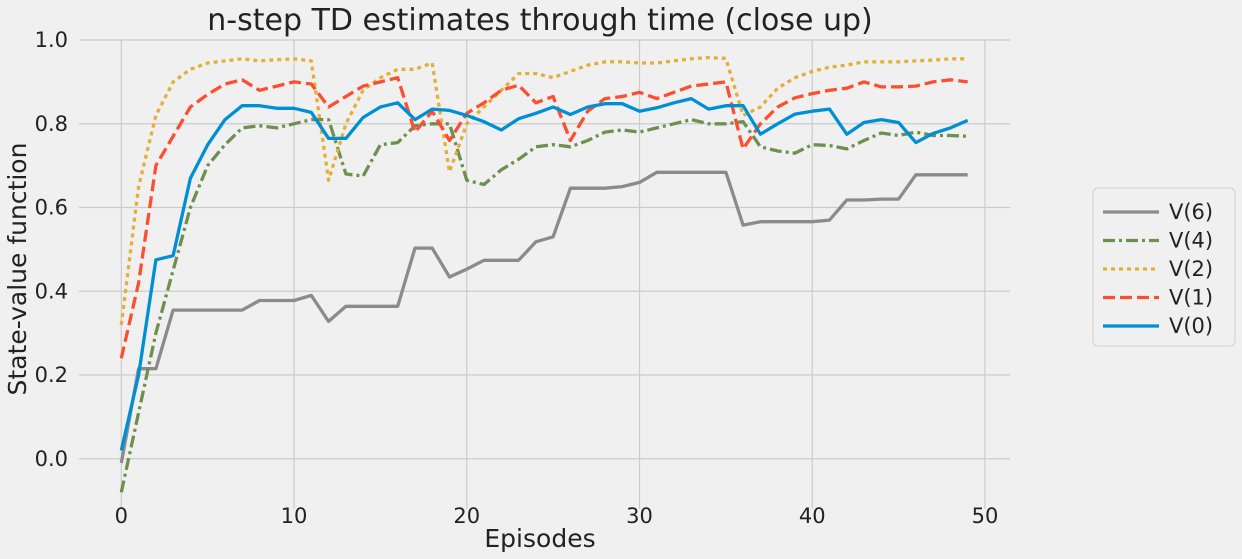 Image resolution: width=1242 pixels, height=559 pixels. I want to click on y-tick-label: 1.0, so click(51, 40).